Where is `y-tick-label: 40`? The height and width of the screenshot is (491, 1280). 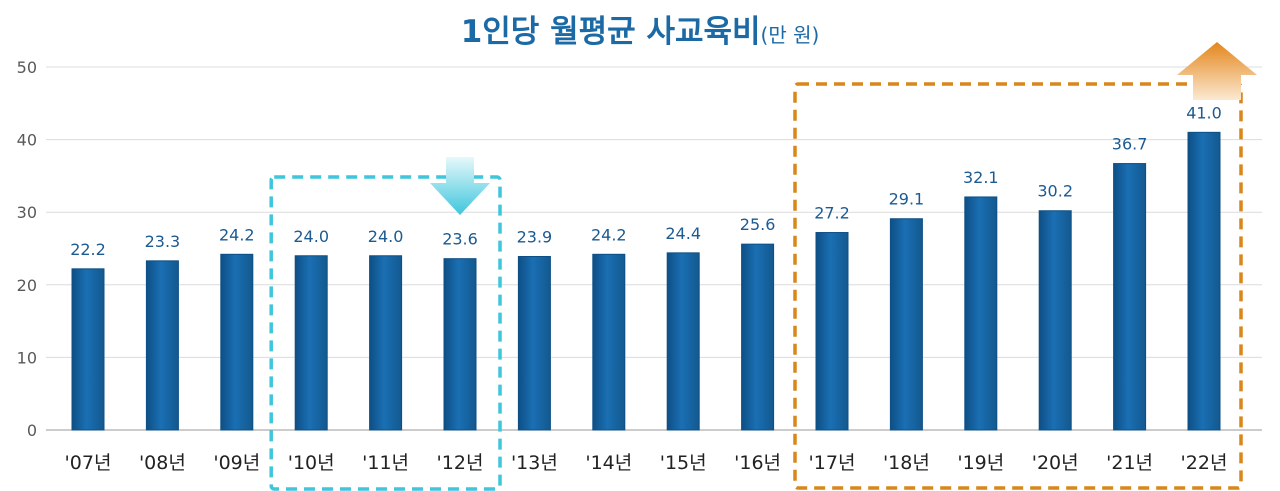 y-tick-label: 40 is located at coordinates (27, 140).